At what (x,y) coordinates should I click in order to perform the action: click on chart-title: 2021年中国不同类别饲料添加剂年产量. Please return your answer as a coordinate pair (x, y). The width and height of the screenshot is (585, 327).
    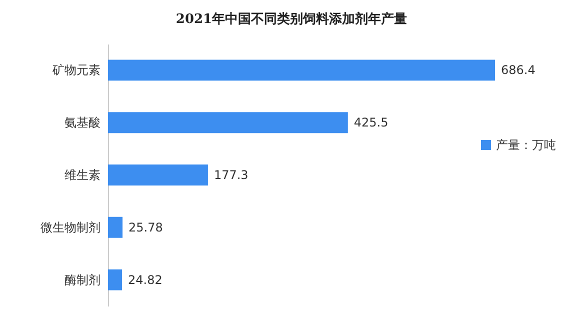
    Looking at the image, I should click on (292, 19).